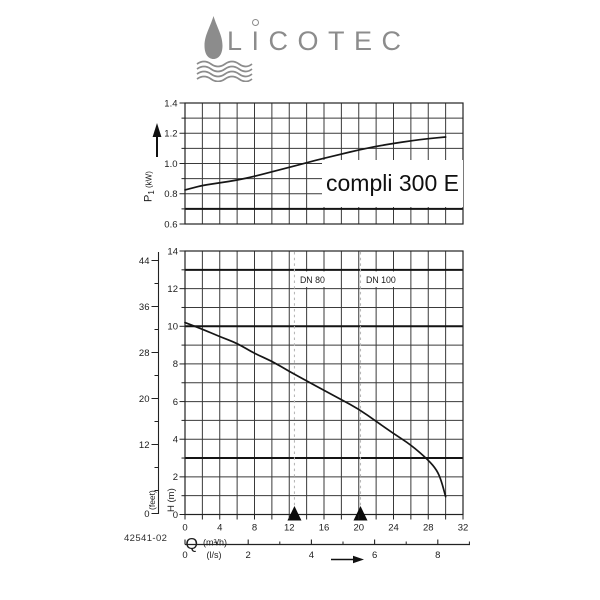 The height and width of the screenshot is (600, 600). Describe the element at coordinates (150, 186) in the screenshot. I see `power-y-axis-label: P1 (kW)` at that location.